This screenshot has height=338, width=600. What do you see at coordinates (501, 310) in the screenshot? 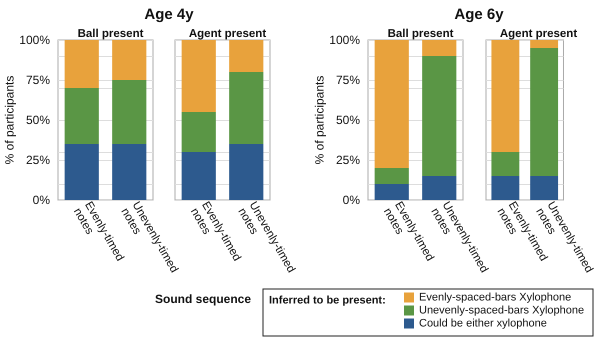
I see `legend-label: Unevenly-spaced-bars Xylophone` at bounding box center [501, 310].